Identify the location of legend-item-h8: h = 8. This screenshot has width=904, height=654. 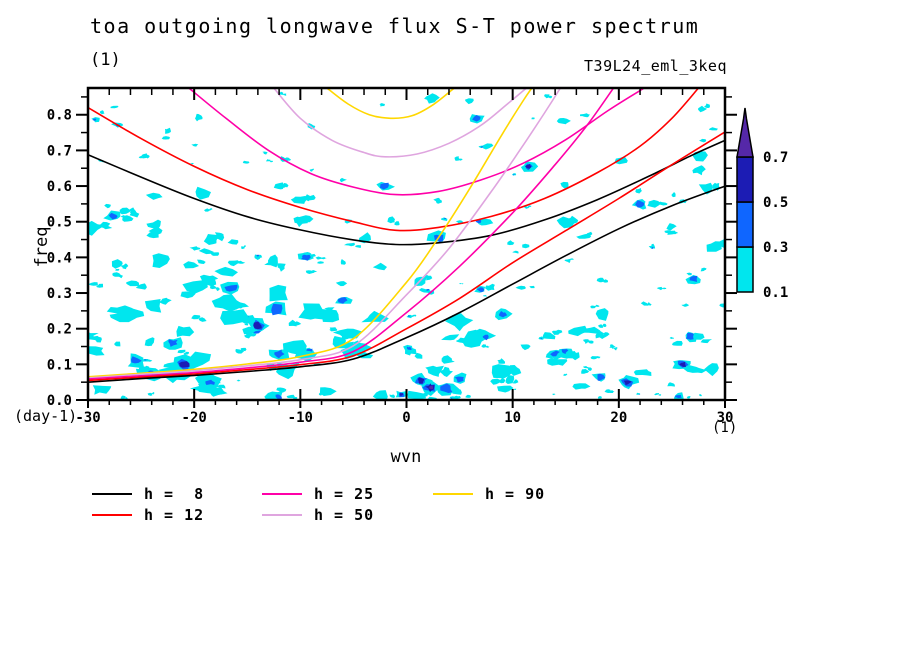
(148, 494).